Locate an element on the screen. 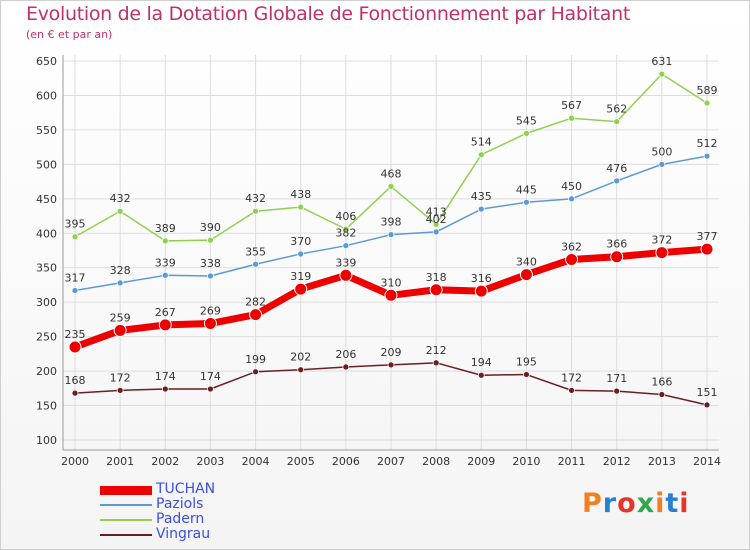  data-label-paziols: 370 is located at coordinates (300, 241).